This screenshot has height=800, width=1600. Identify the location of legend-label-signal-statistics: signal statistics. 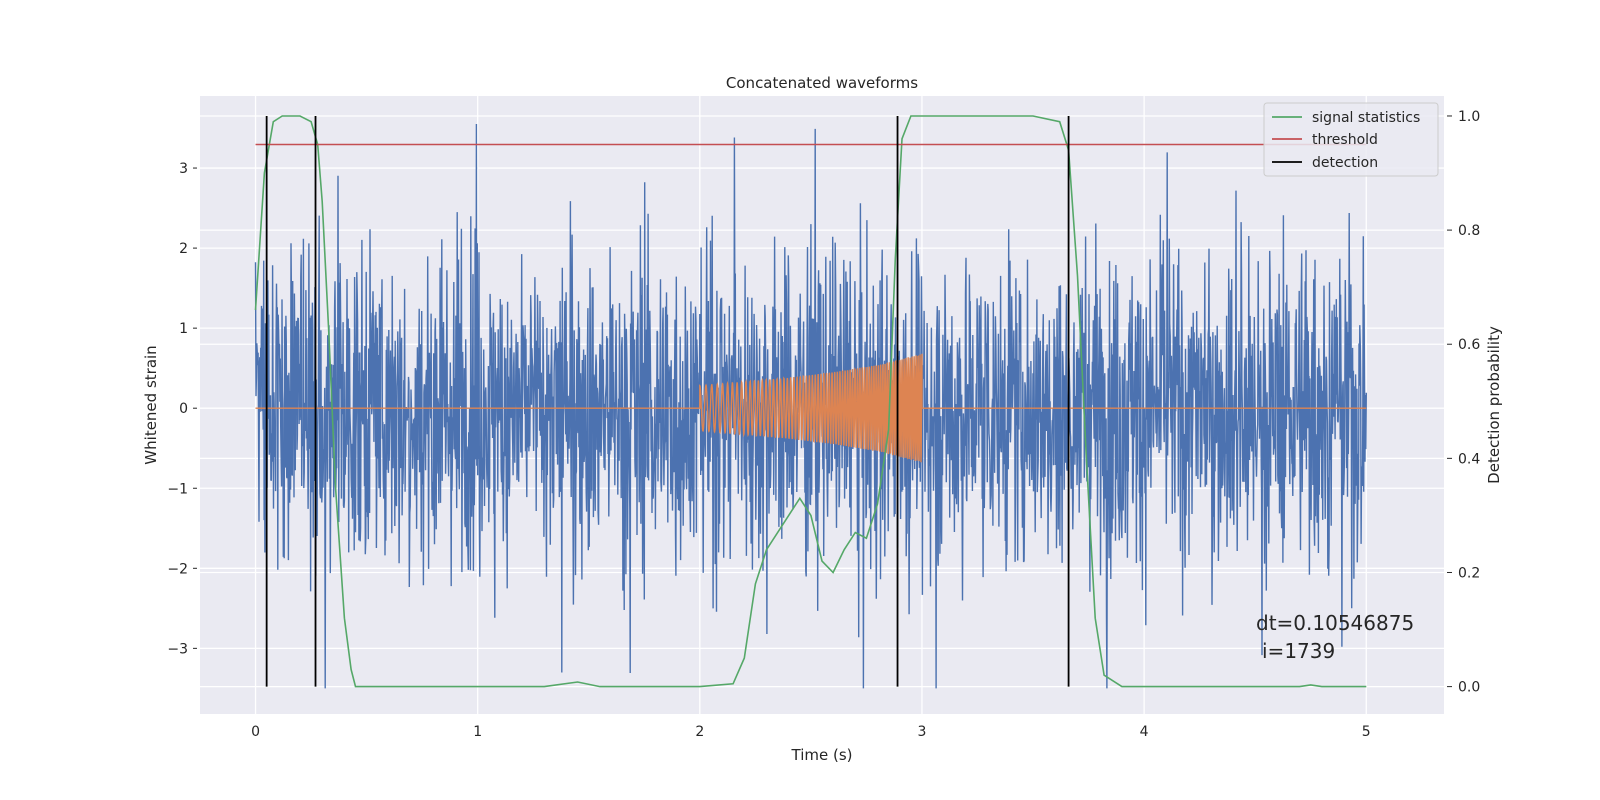
(1366, 118).